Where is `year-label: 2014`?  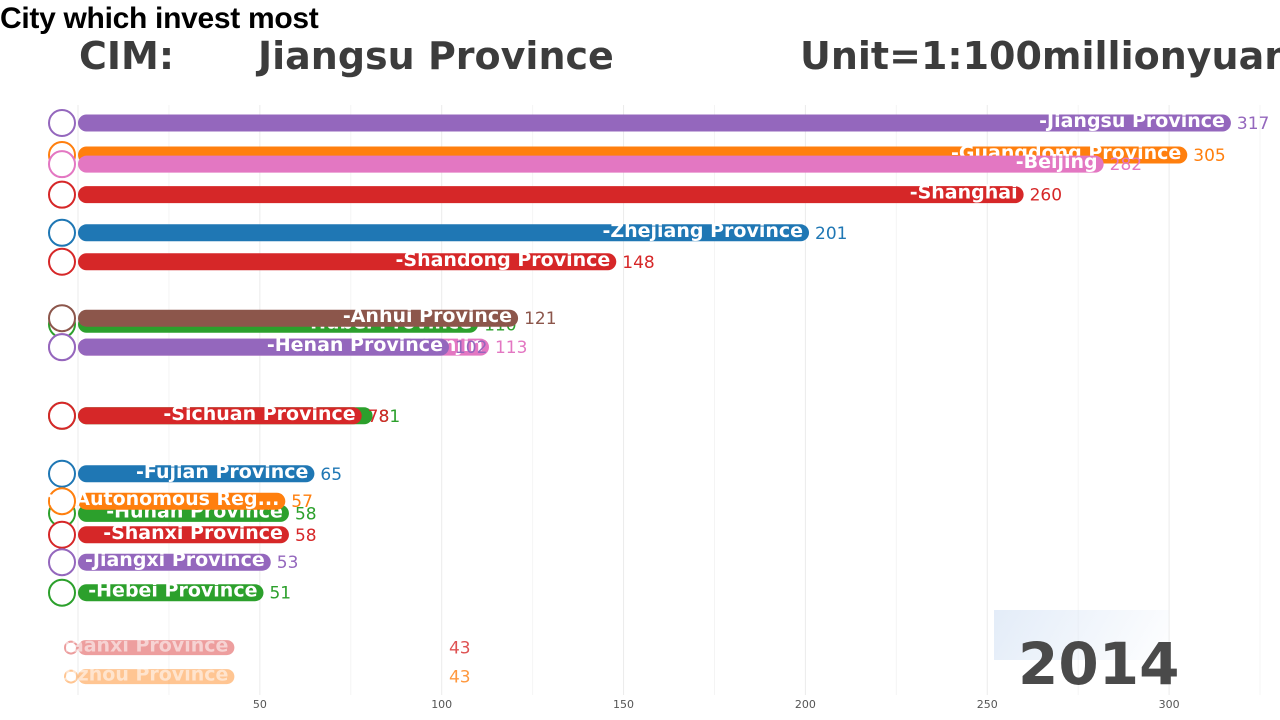 year-label: 2014 is located at coordinates (1099, 664).